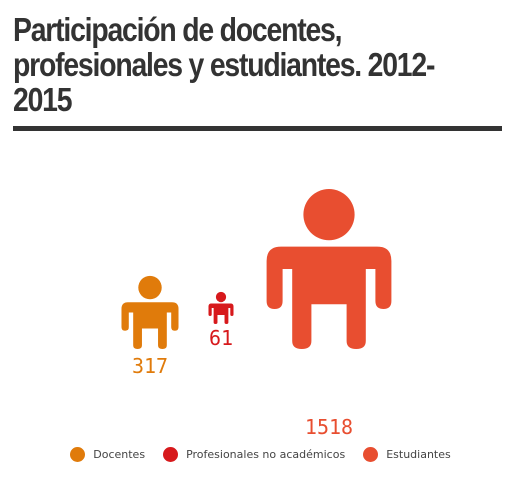 Image resolution: width=521 pixels, height=487 pixels. What do you see at coordinates (171, 454) in the screenshot?
I see `legend-swatch-profesionales` at bounding box center [171, 454].